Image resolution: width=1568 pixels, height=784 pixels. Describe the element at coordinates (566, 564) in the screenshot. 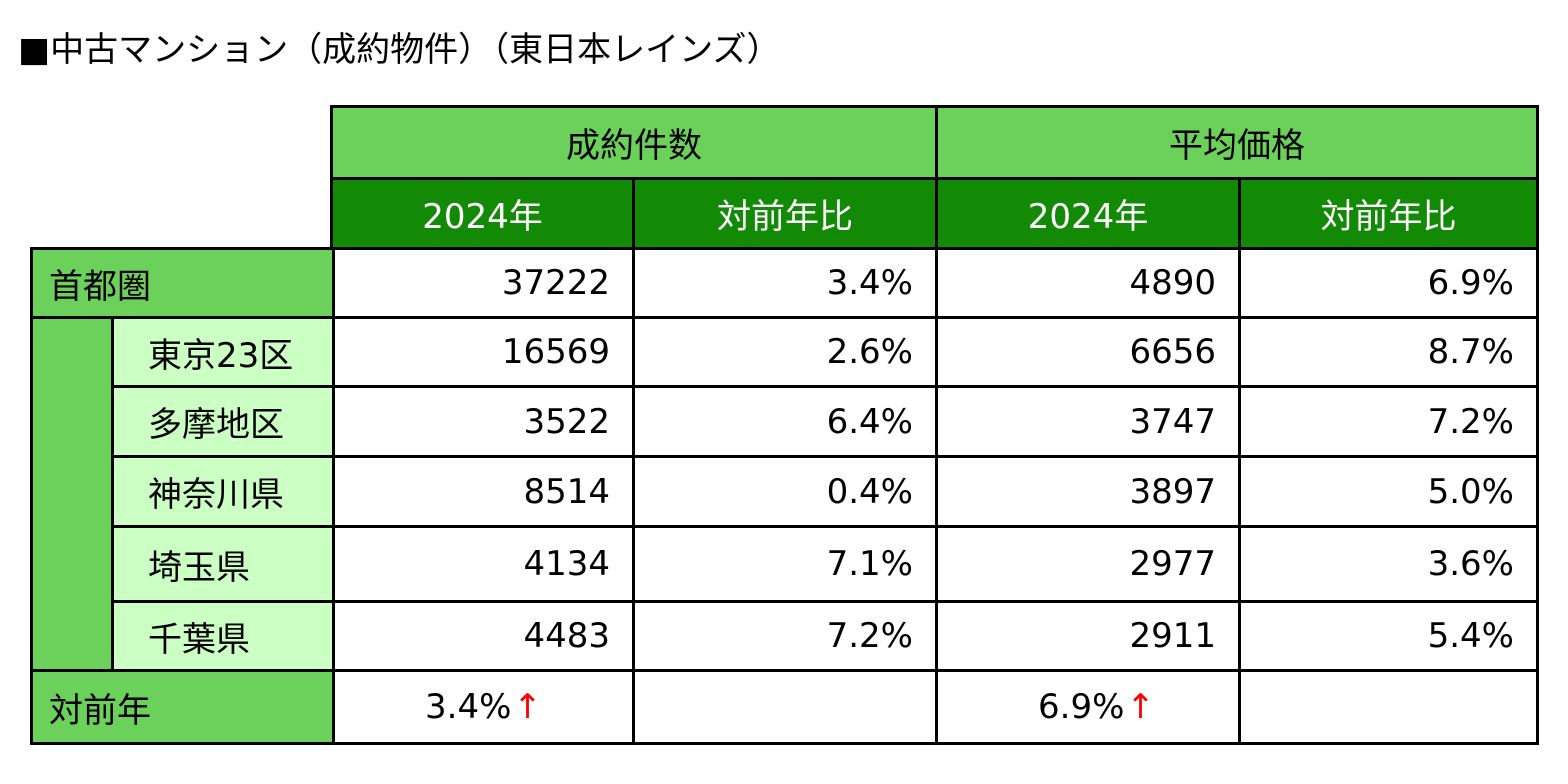

I see `cell-value: 4134` at that location.